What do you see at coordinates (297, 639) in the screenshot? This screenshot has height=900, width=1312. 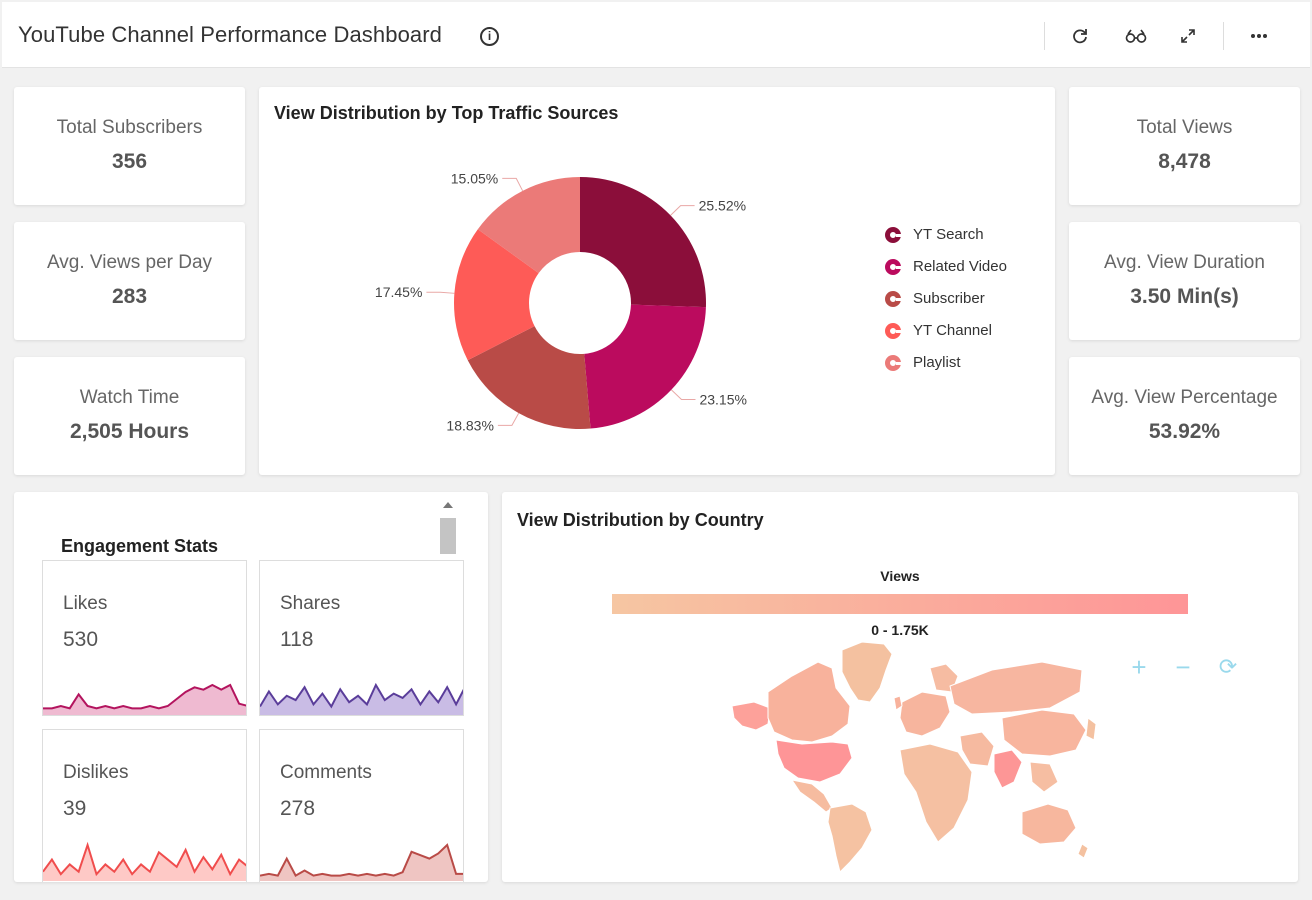 I see `engagement-value: 118` at bounding box center [297, 639].